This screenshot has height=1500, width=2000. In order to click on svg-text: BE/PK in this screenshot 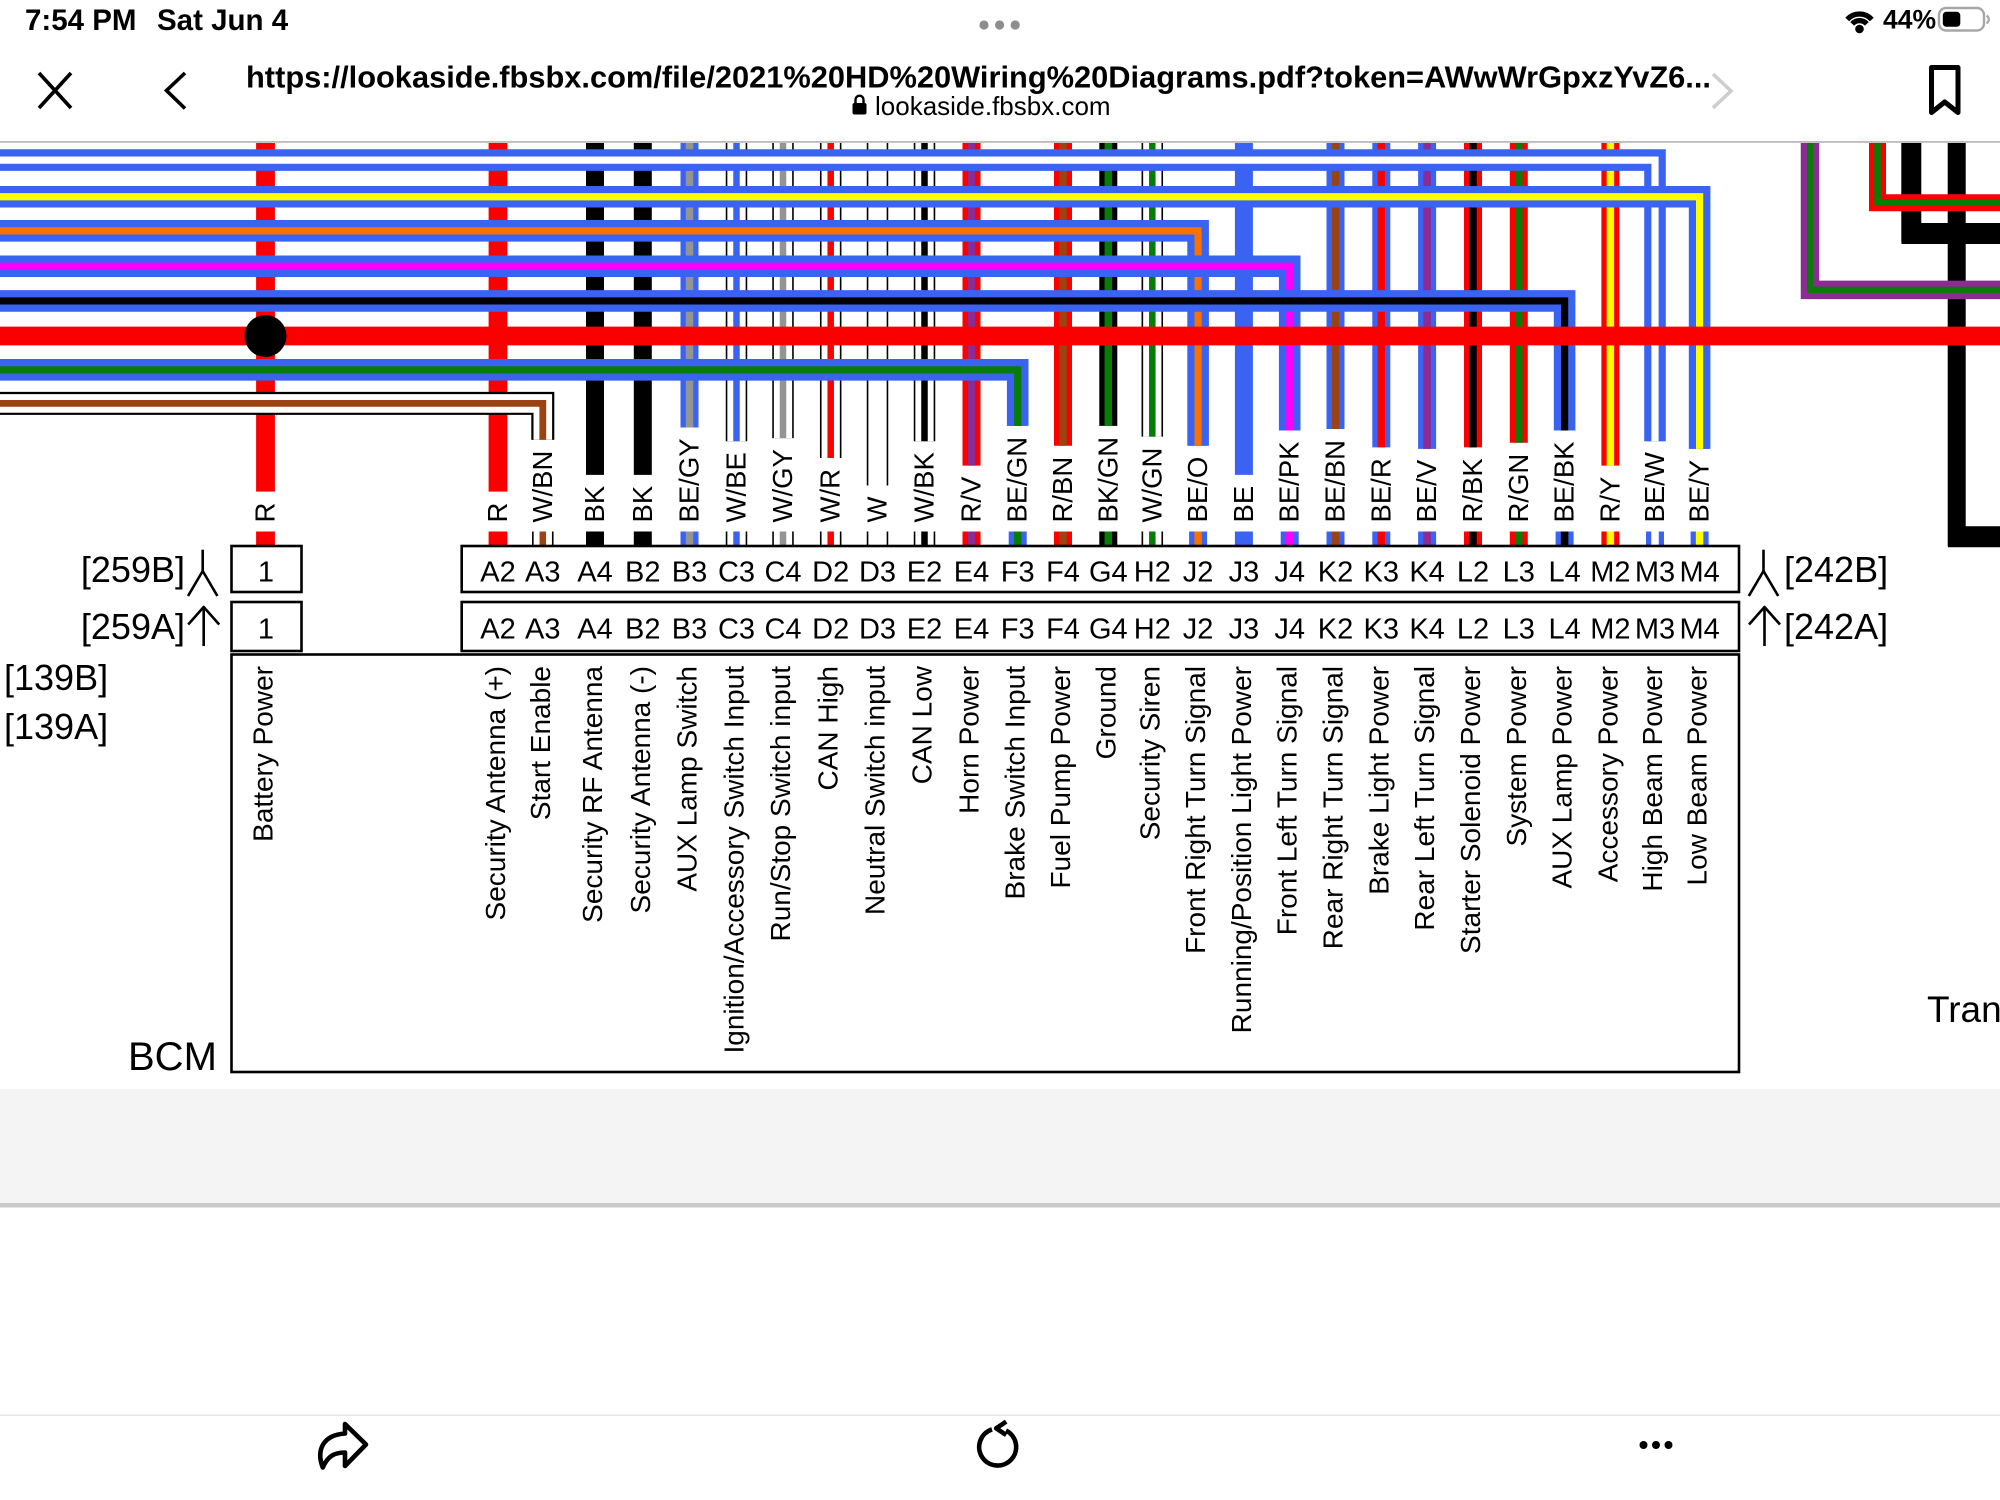, I will do `click(1289, 482)`.